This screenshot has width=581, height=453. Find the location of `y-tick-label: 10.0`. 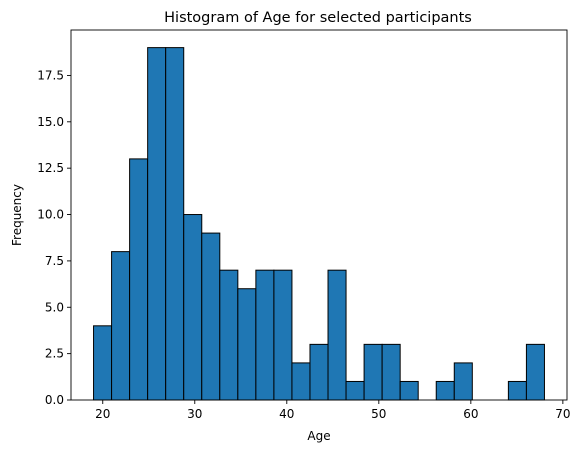

y-tick-label: 10.0 is located at coordinates (50, 215).